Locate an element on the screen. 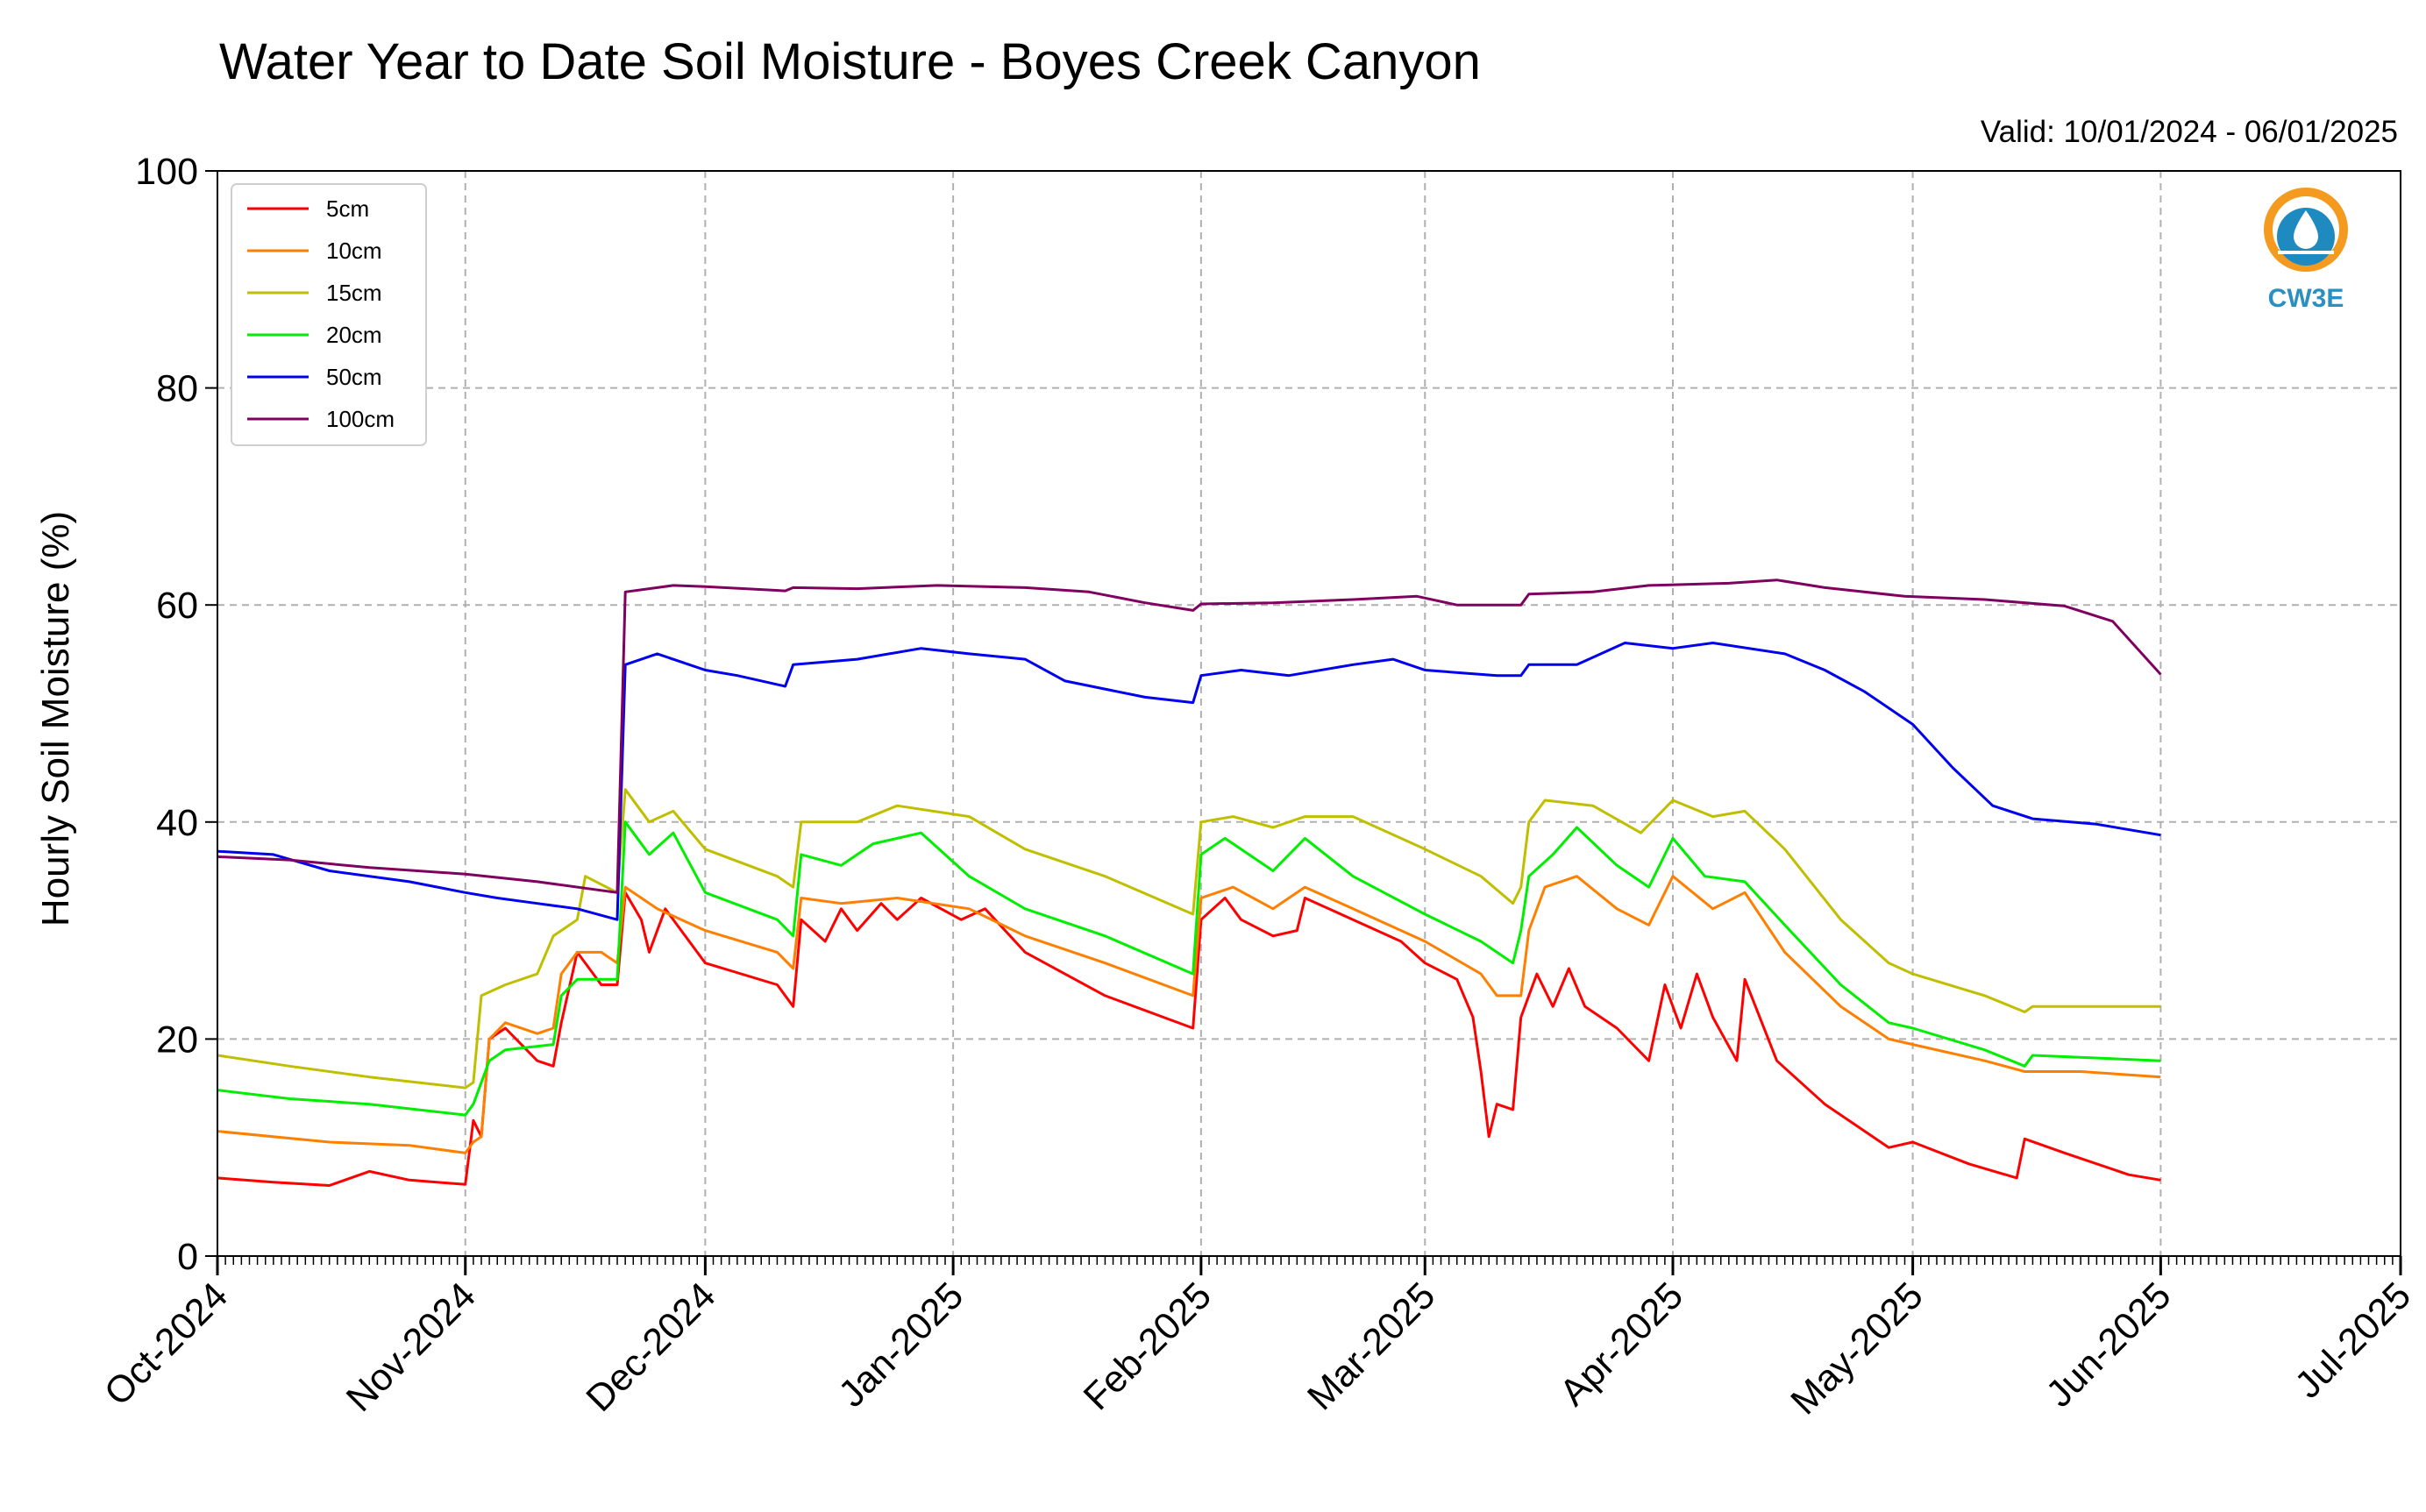 This screenshot has height=1512, width=2426. x-tick-label: Dec-2024 is located at coordinates (651, 1347).